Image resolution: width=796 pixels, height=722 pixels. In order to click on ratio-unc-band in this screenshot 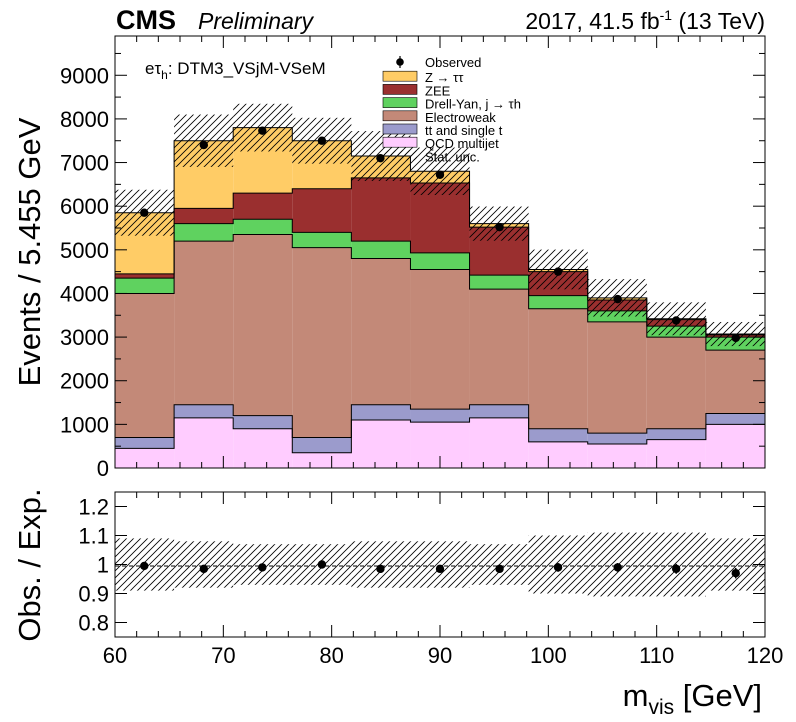, I will do `click(440, 564)`.